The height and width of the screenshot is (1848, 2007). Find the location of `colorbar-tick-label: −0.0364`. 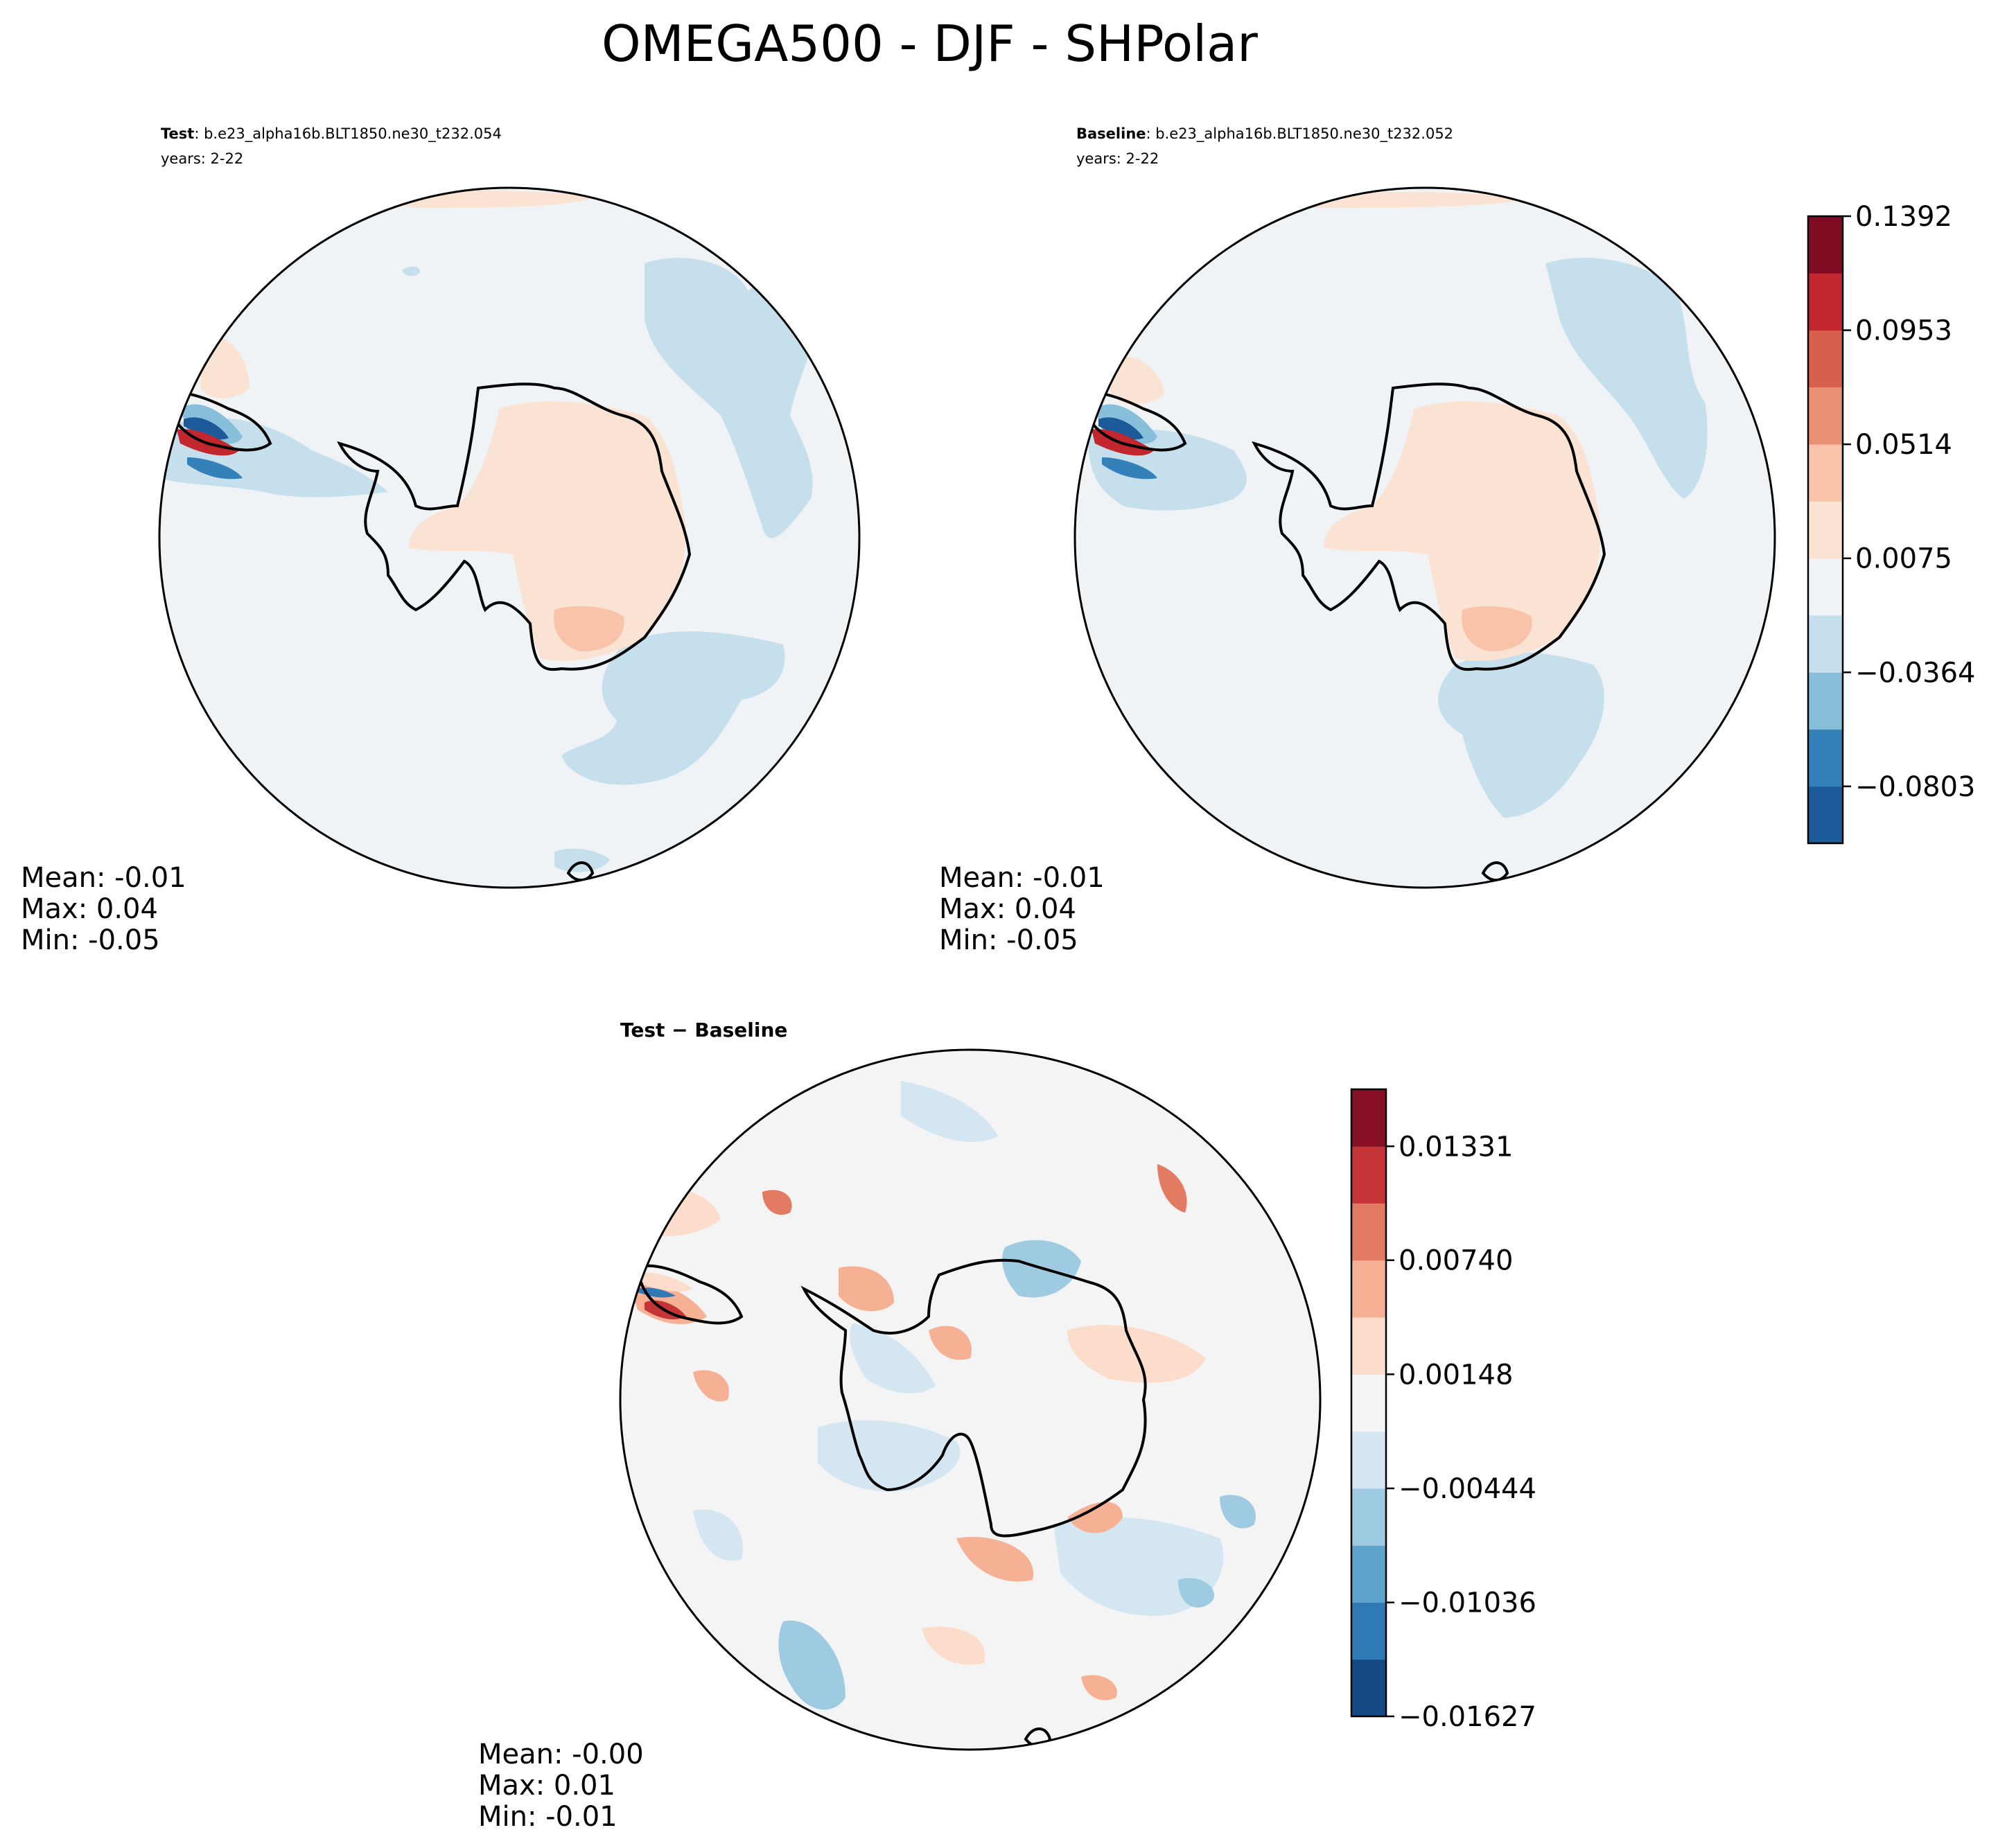

colorbar-tick-label: −0.0364 is located at coordinates (1915, 673).